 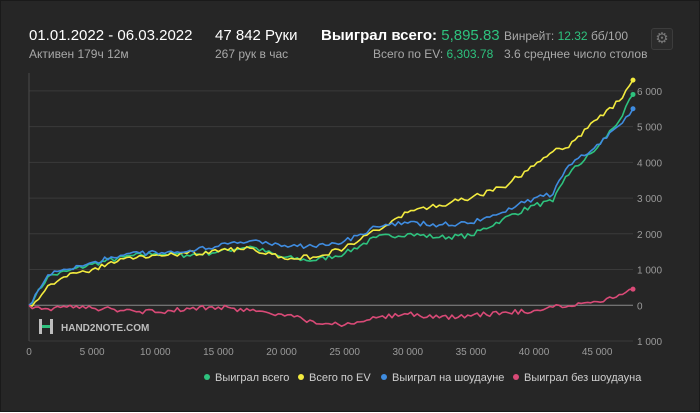 I want to click on x-tick-label: 30 000, so click(x=407, y=352).